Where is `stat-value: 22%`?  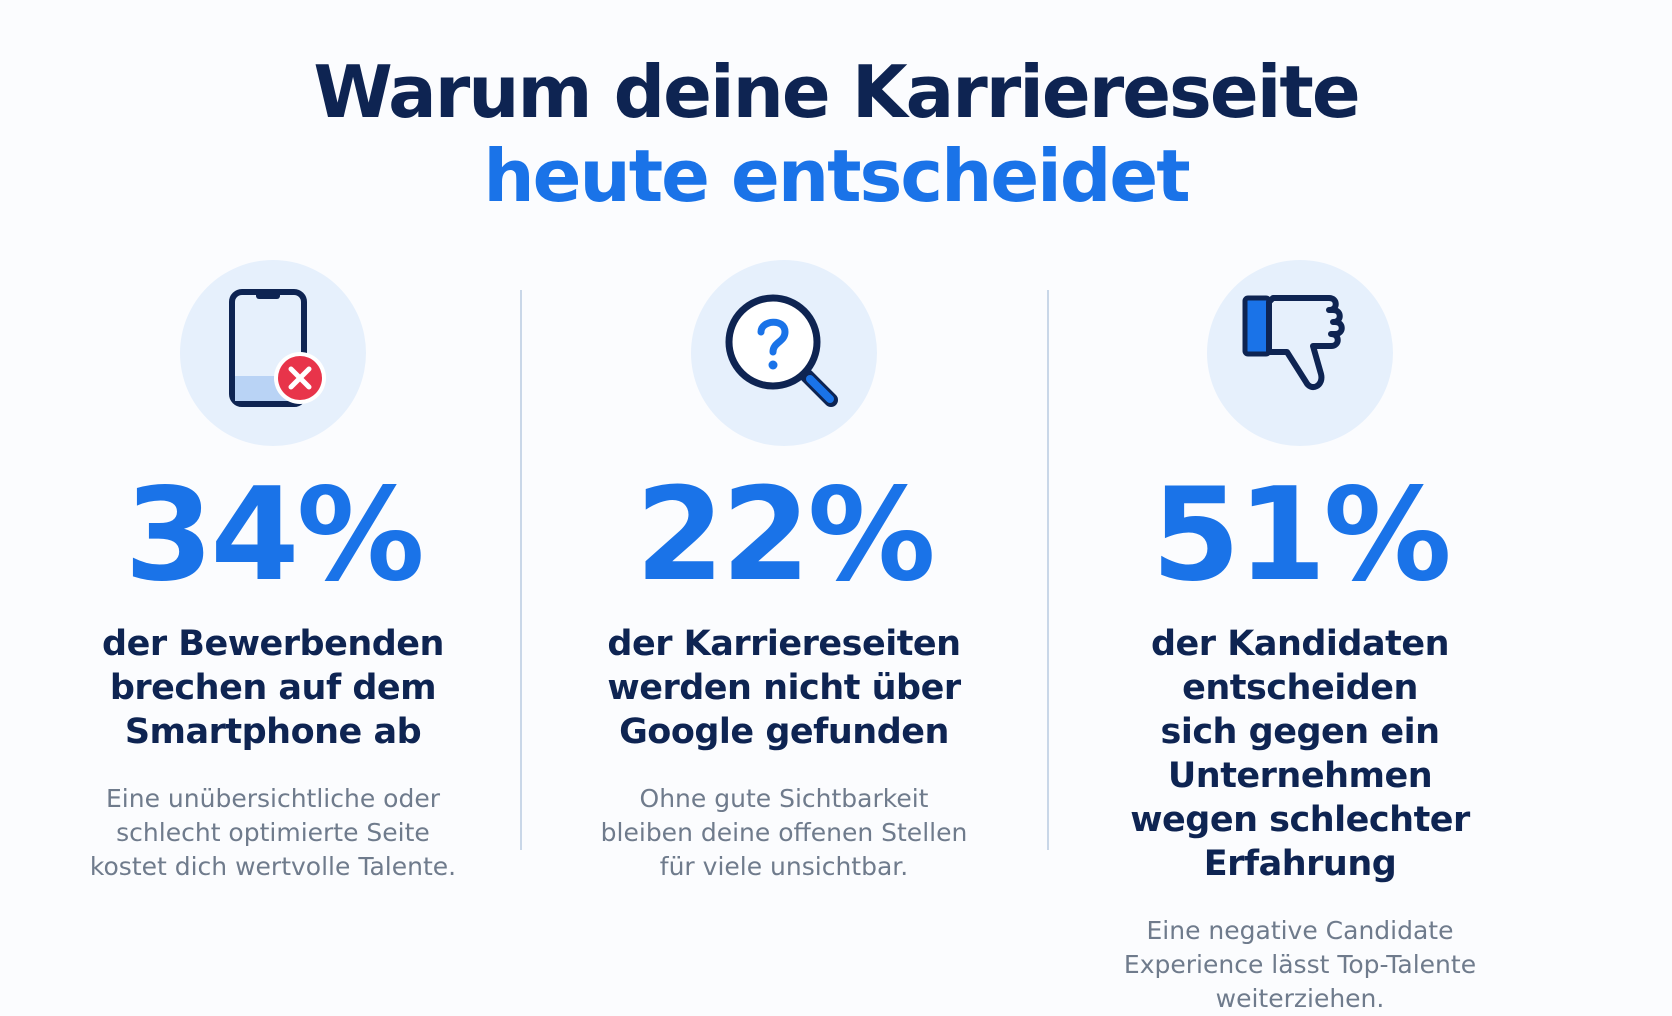
stat-value: 22% is located at coordinates (785, 535).